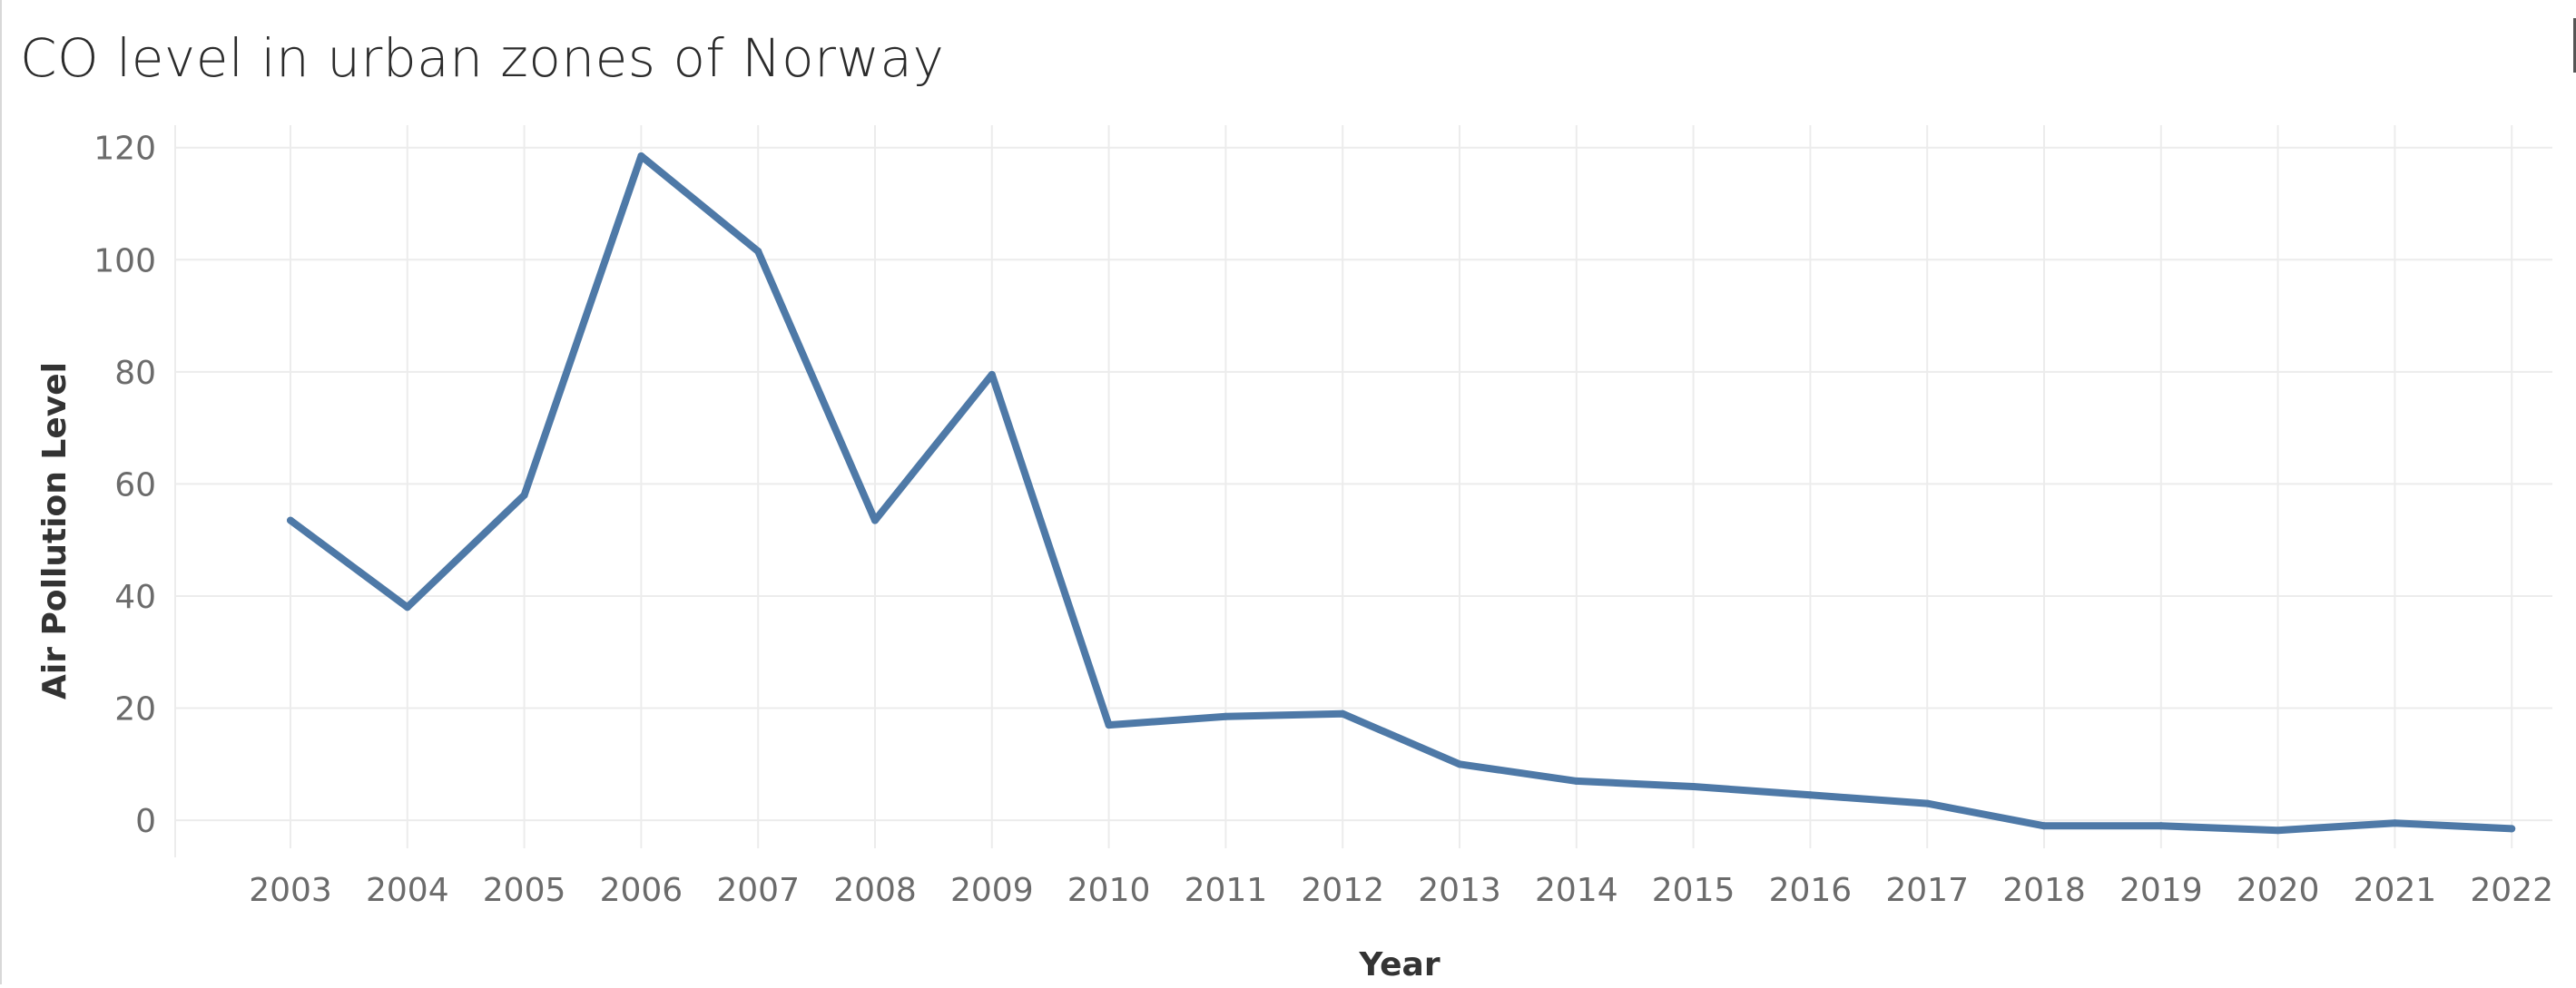 The height and width of the screenshot is (988, 2576). Describe the element at coordinates (2511, 891) in the screenshot. I see `x-tick-label: 2022` at that location.